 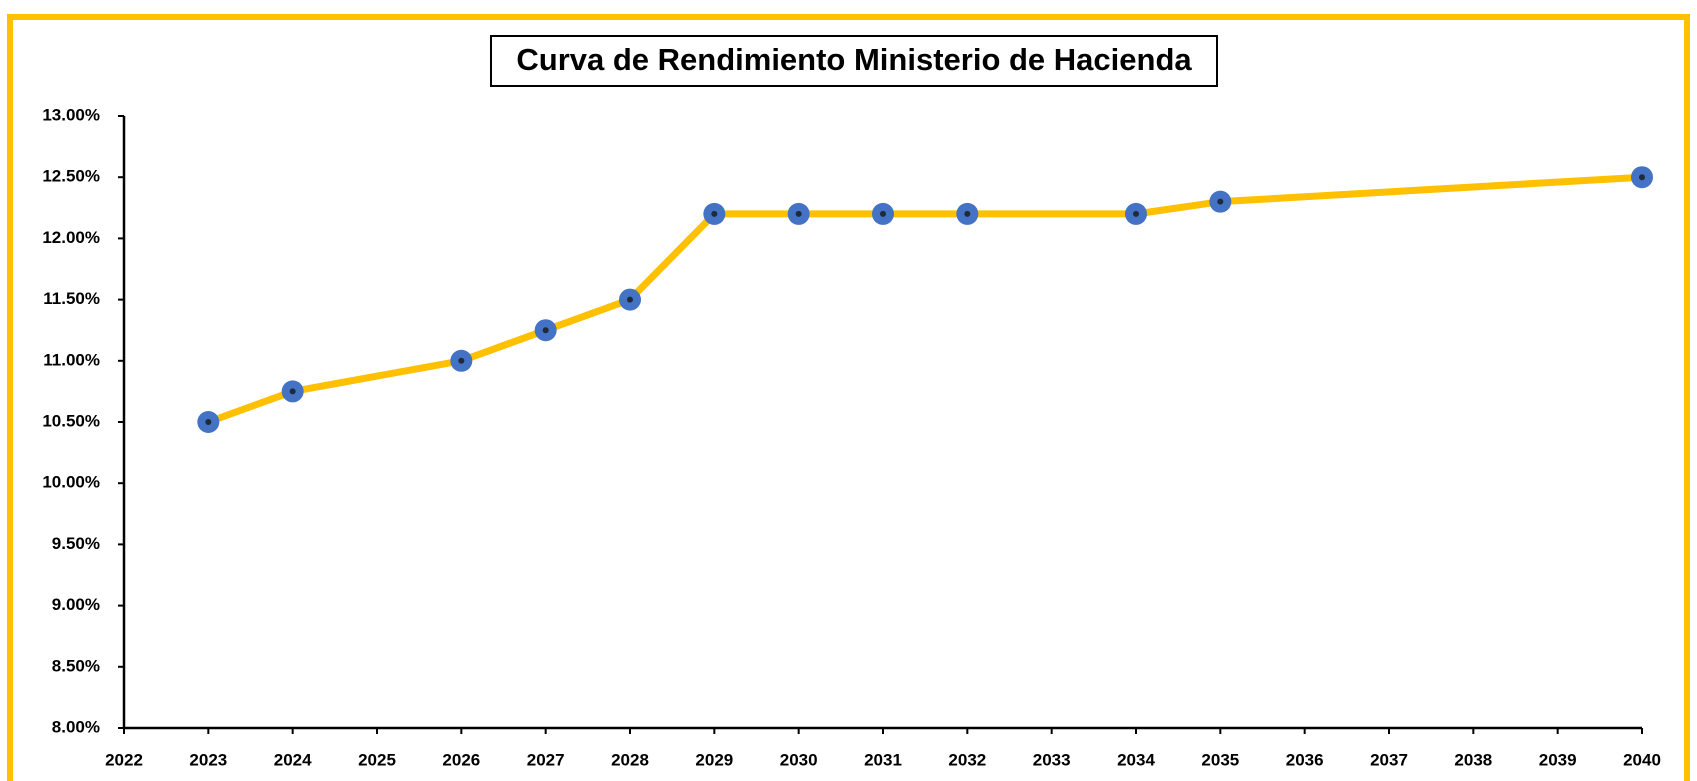 I want to click on x-tick-label: 2037, so click(x=1389, y=759).